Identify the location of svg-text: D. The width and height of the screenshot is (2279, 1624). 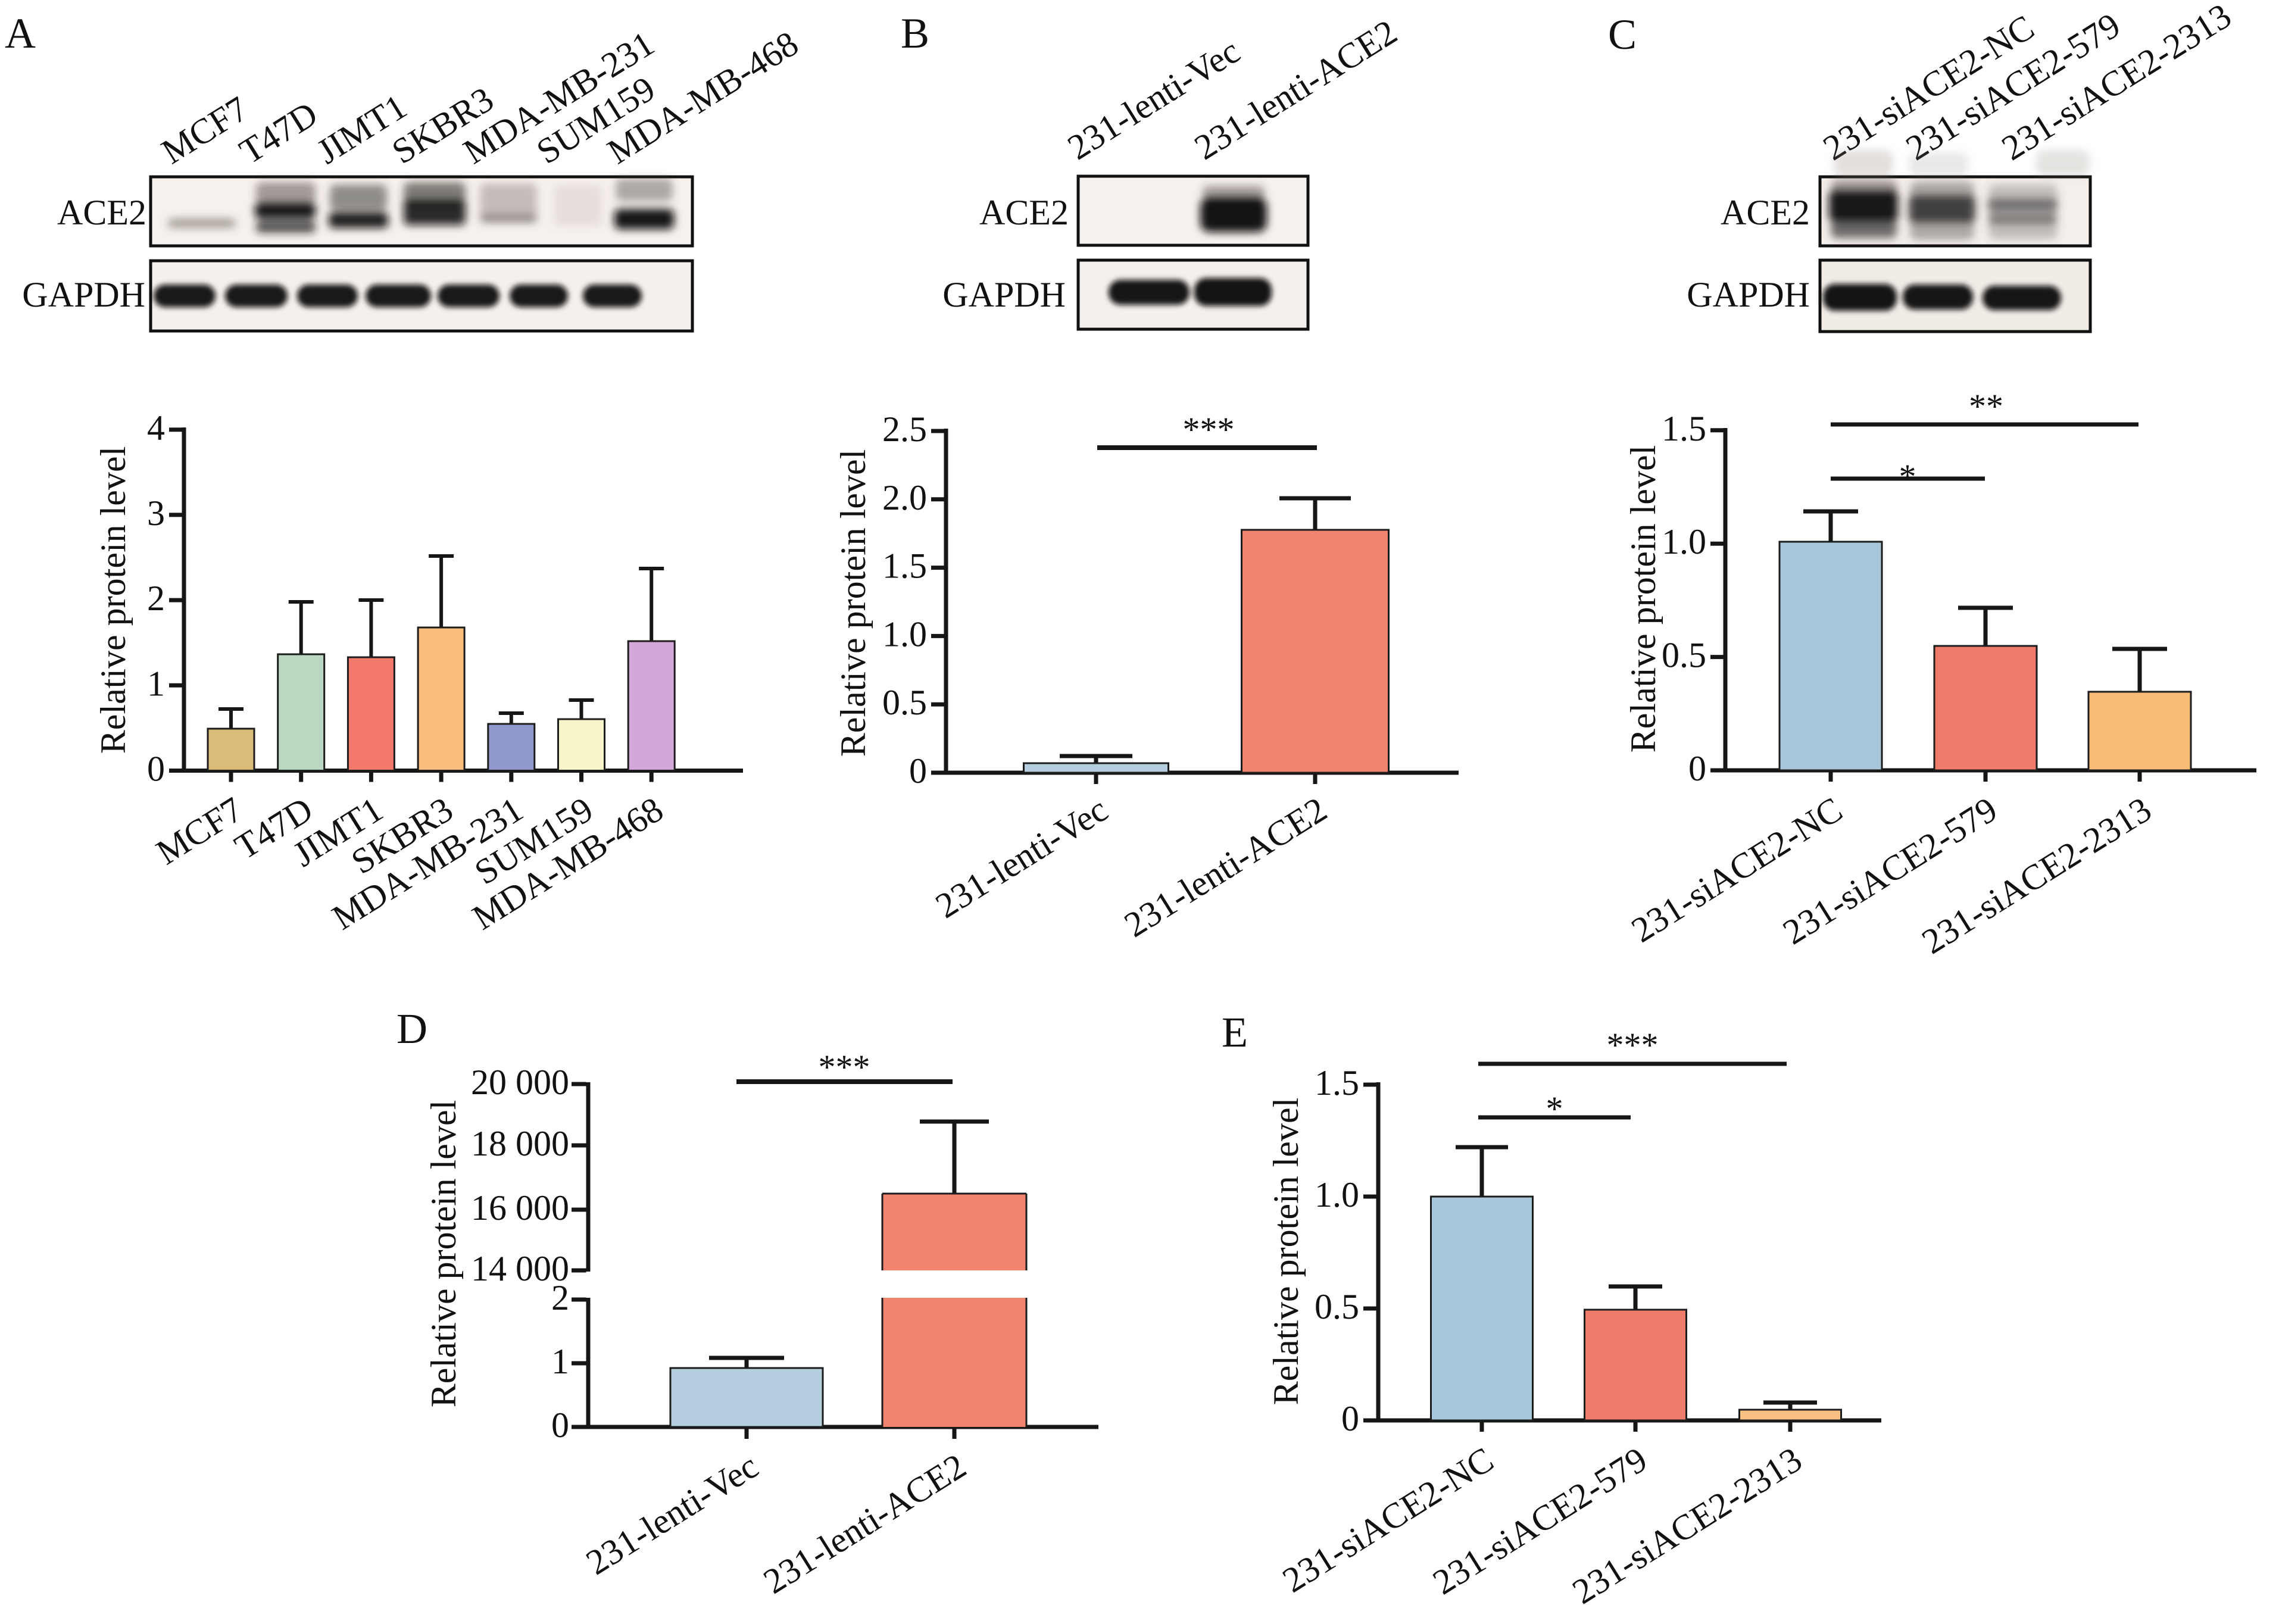
(412, 1029).